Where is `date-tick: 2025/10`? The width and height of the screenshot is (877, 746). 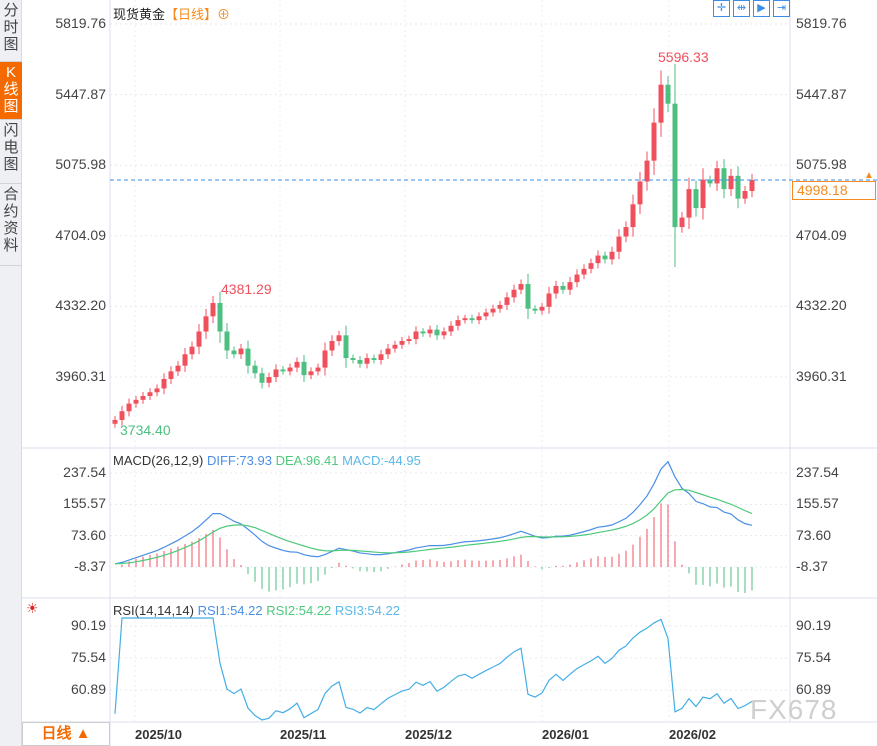 date-tick: 2025/10 is located at coordinates (158, 734).